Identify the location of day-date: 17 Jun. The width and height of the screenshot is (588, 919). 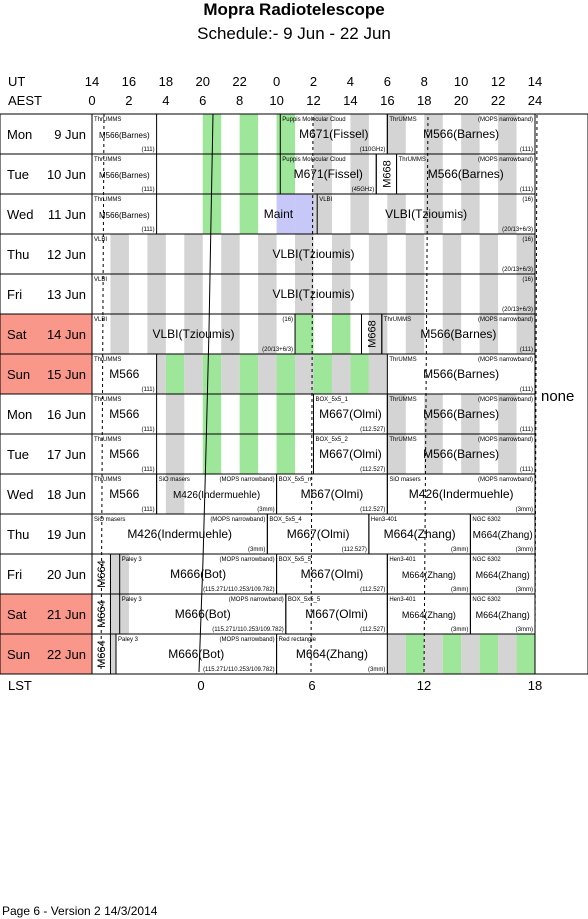
(66, 454).